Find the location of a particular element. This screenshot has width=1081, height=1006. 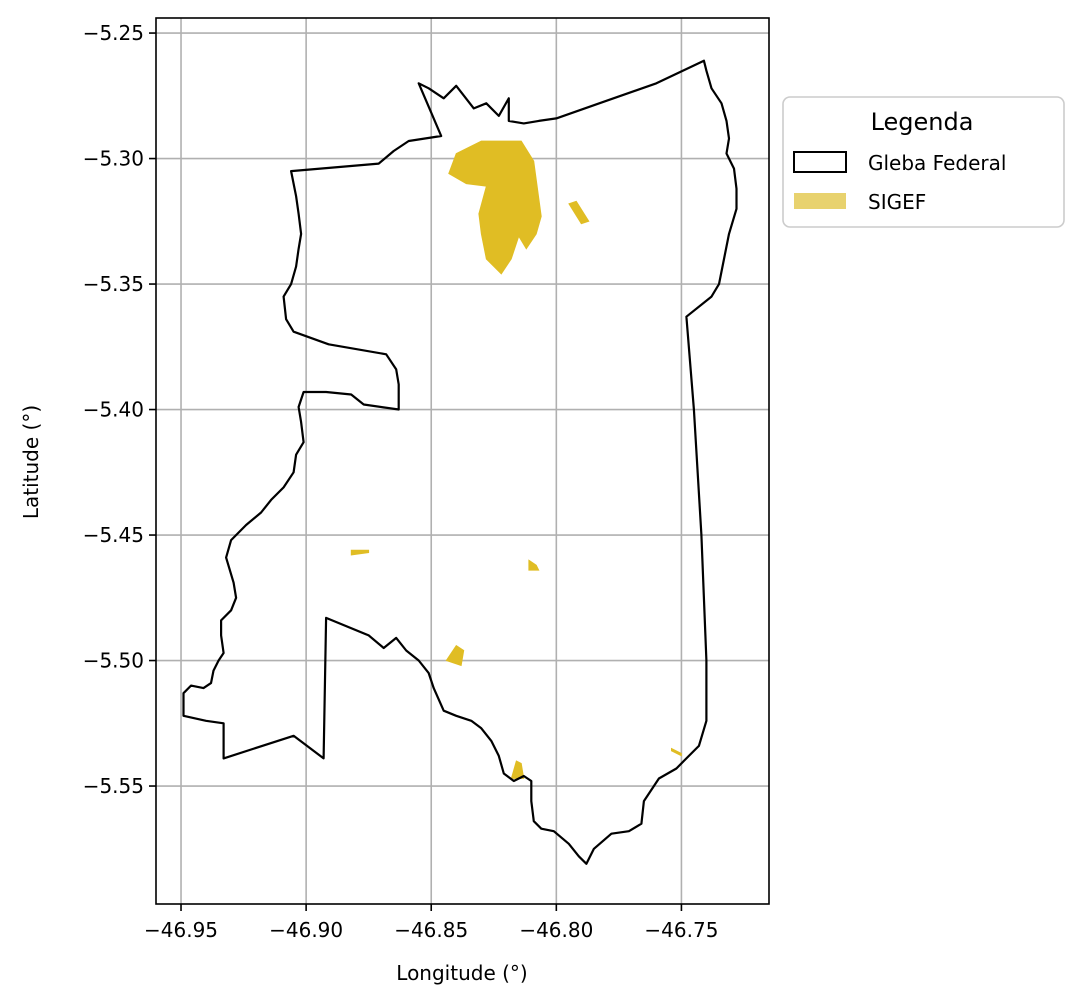

y-tick-label: −5.50 is located at coordinates (113, 661).